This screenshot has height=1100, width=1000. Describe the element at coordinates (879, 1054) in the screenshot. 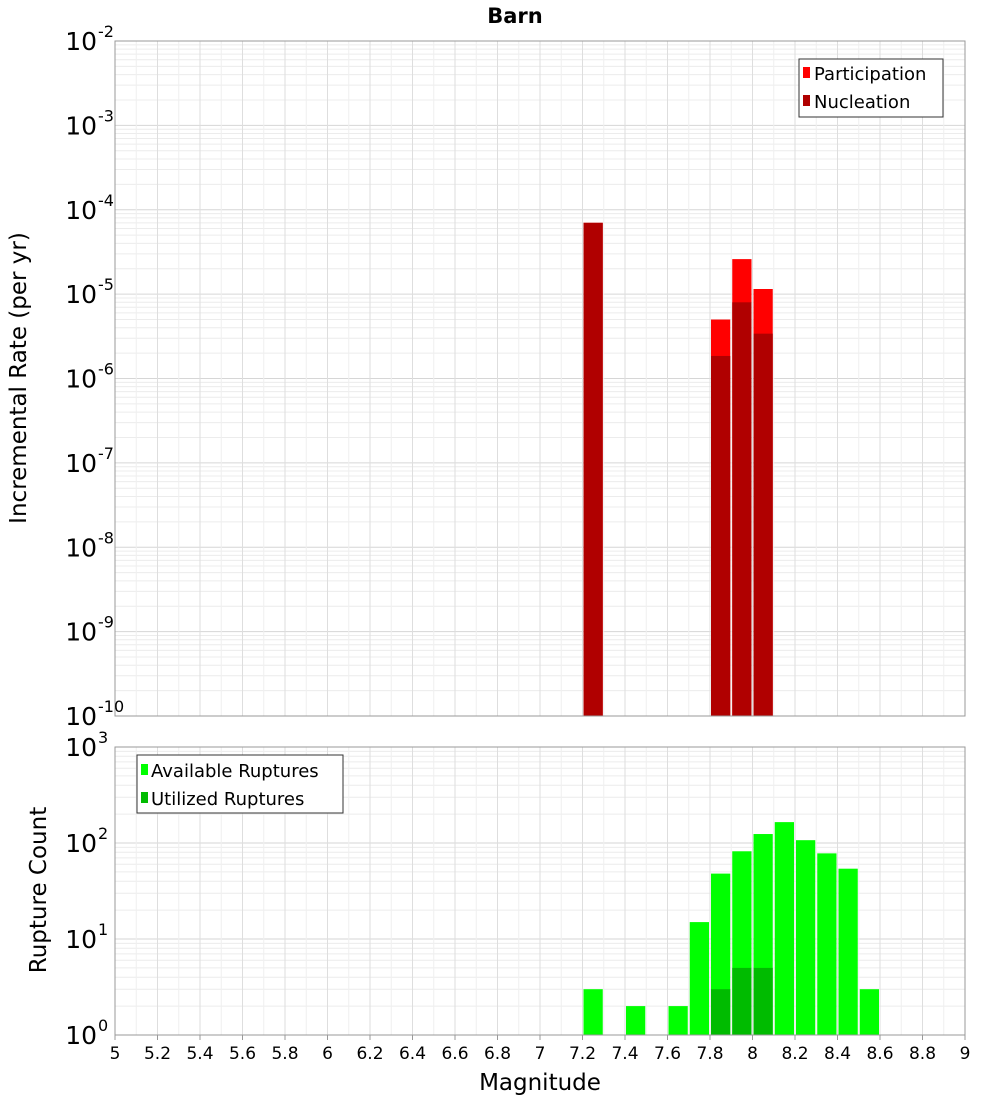

I see `x-tick-label: 8.6` at that location.